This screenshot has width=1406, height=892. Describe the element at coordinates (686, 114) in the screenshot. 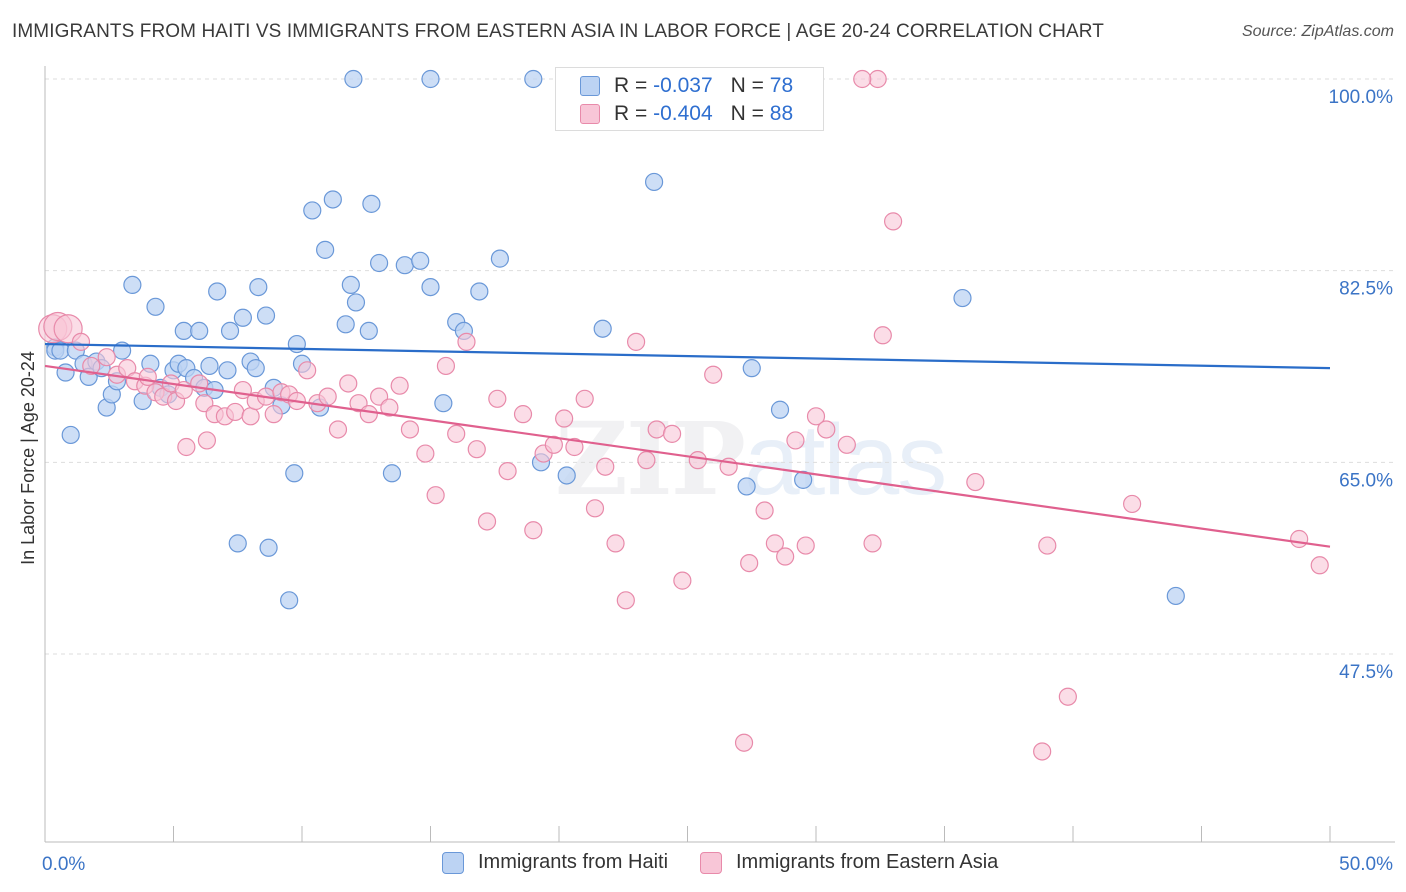

I see `legend-row-asia: R = -0.404 N = 88` at that location.